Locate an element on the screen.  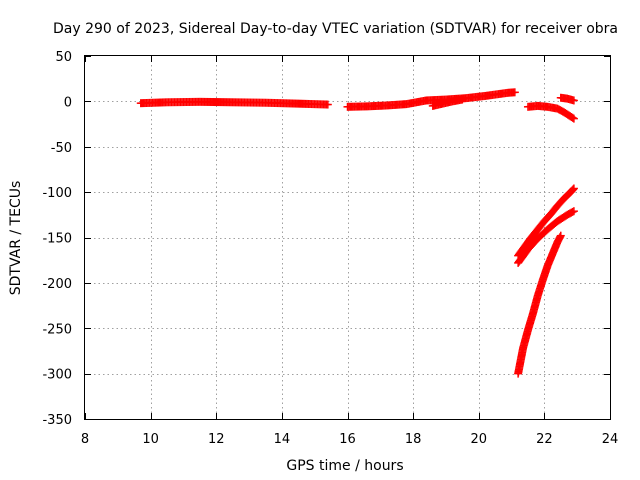
x-tick-label: 24 is located at coordinates (610, 439).